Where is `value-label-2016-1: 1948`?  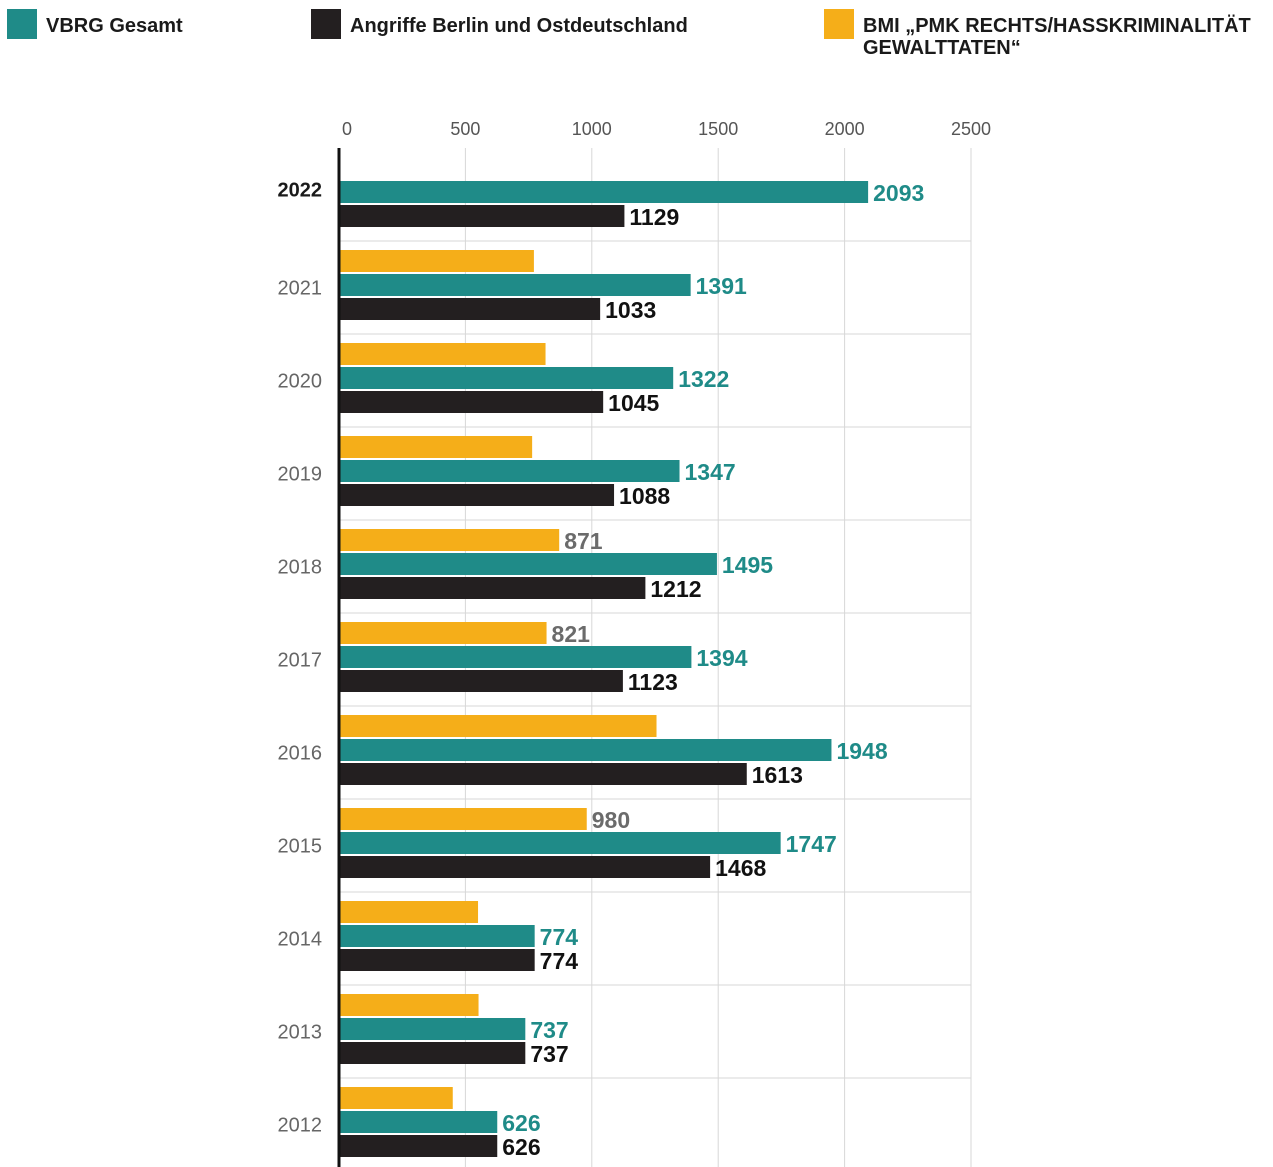 value-label-2016-1: 1948 is located at coordinates (861, 751).